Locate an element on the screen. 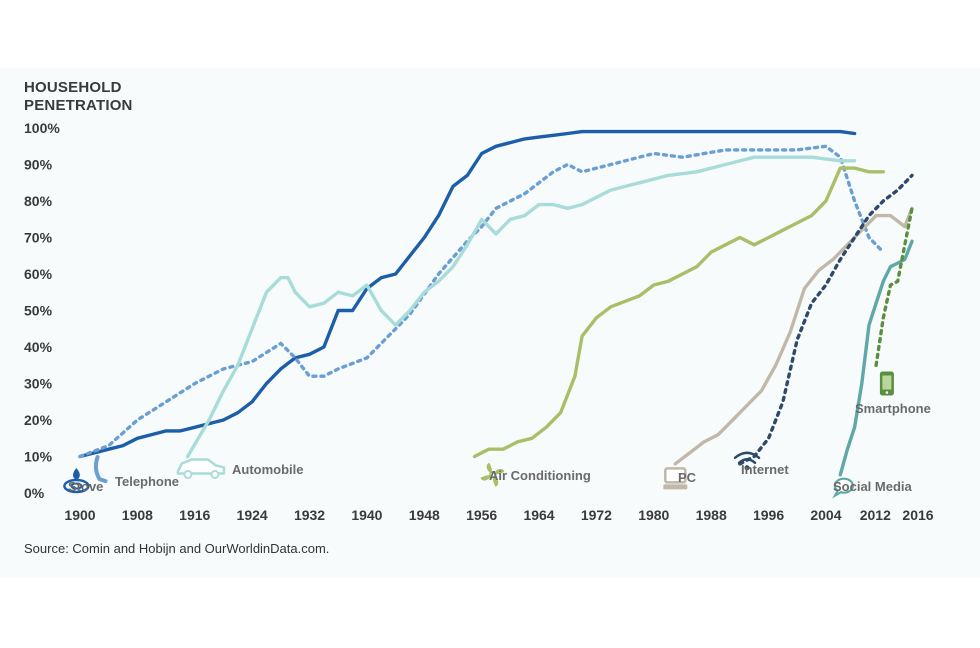 Image resolution: width=980 pixels, height=648 pixels. x-tick-label: 1996 is located at coordinates (768, 515).